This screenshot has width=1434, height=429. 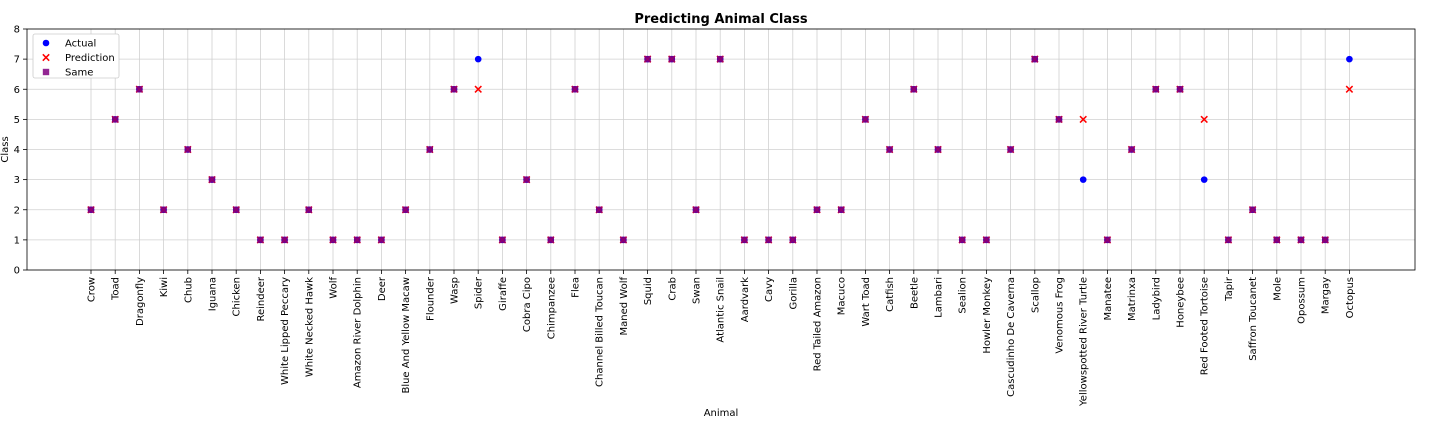 I want to click on x-tick-label: Deer, so click(x=382, y=288).